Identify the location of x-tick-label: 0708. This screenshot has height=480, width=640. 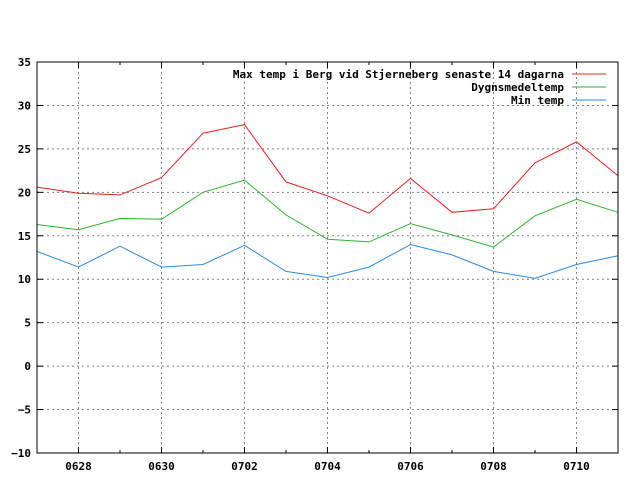
(493, 466).